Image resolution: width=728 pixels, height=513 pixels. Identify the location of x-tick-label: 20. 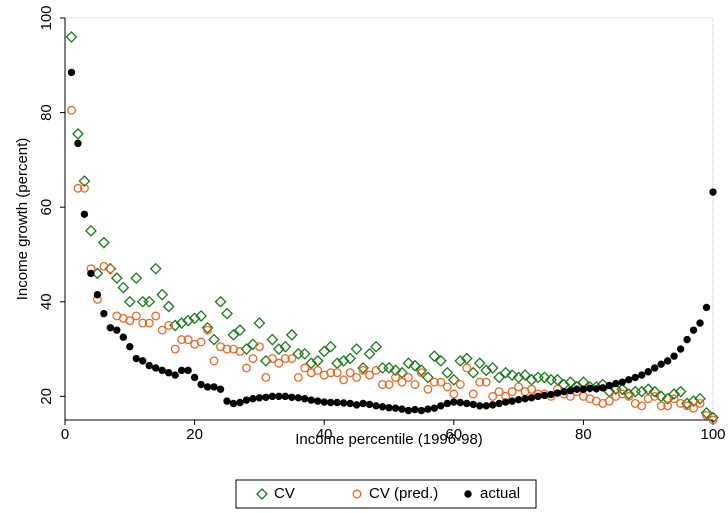
(194, 434).